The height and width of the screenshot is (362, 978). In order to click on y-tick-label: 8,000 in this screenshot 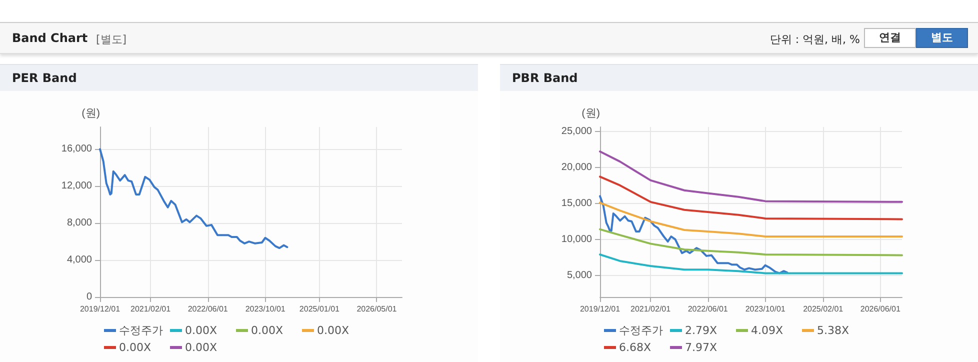, I will do `click(79, 223)`.